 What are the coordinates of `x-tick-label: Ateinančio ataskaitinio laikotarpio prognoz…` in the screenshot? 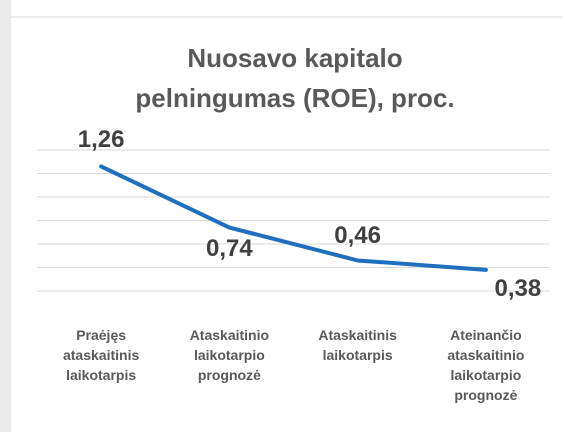 It's located at (485, 365).